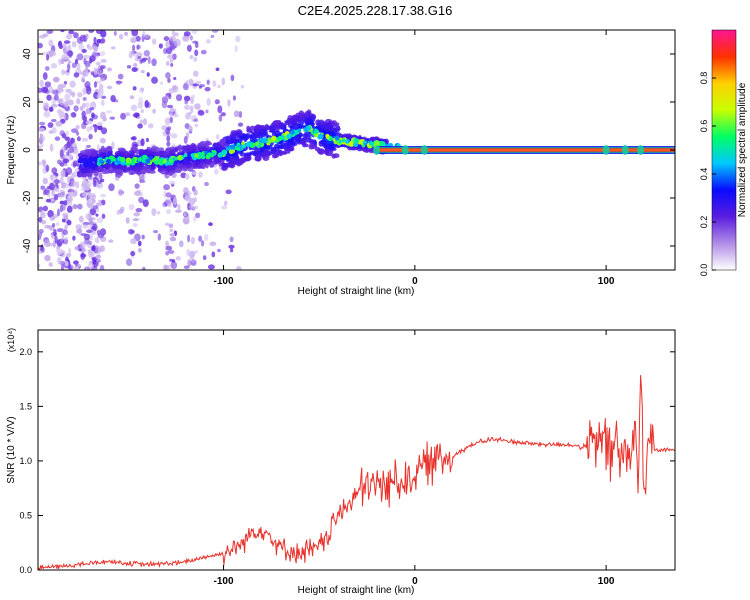  What do you see at coordinates (405, 150) in the screenshot?
I see `centerline-knot` at bounding box center [405, 150].